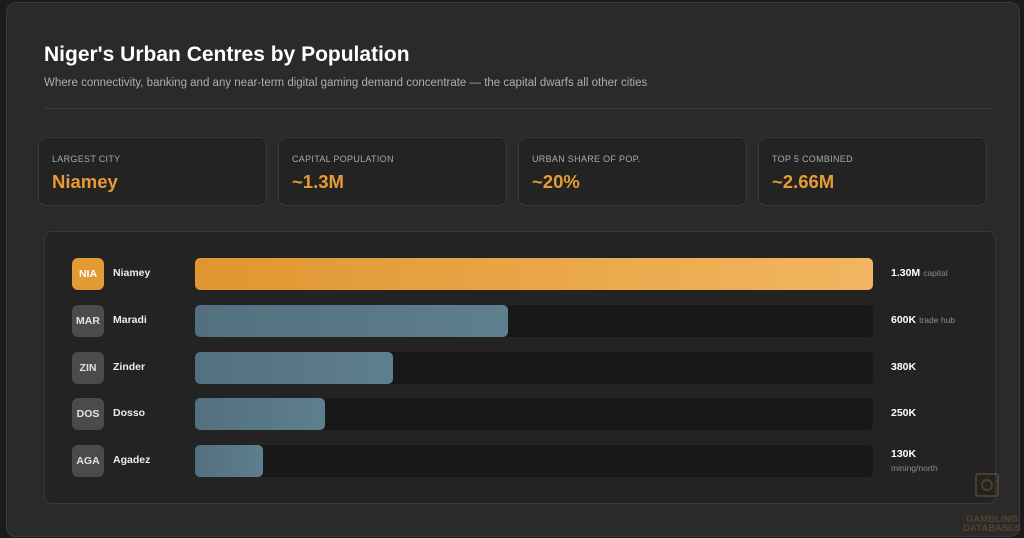 The width and height of the screenshot is (1024, 538). I want to click on kpi-label: LARGEST CITY, so click(86, 159).